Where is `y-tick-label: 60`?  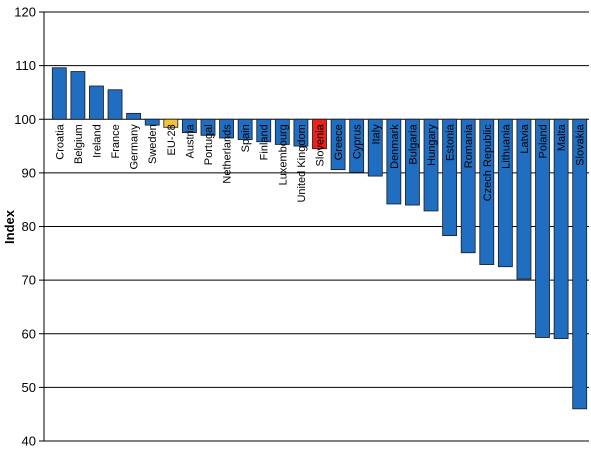 y-tick-label: 60 is located at coordinates (29, 333).